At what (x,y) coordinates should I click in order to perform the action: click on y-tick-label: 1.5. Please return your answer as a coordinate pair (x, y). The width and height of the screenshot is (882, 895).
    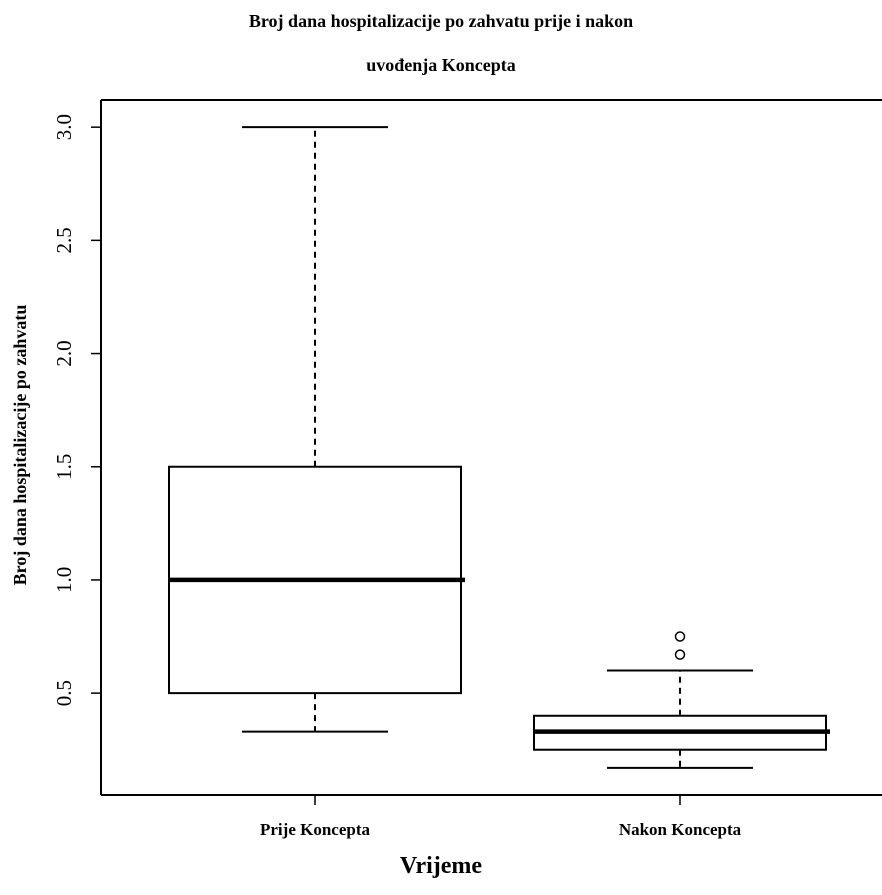
    Looking at the image, I should click on (64, 467).